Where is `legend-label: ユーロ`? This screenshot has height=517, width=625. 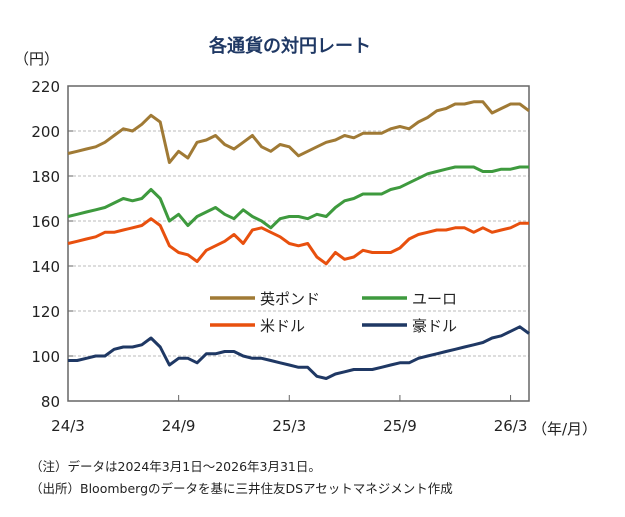 legend-label: ユーロ is located at coordinates (434, 299).